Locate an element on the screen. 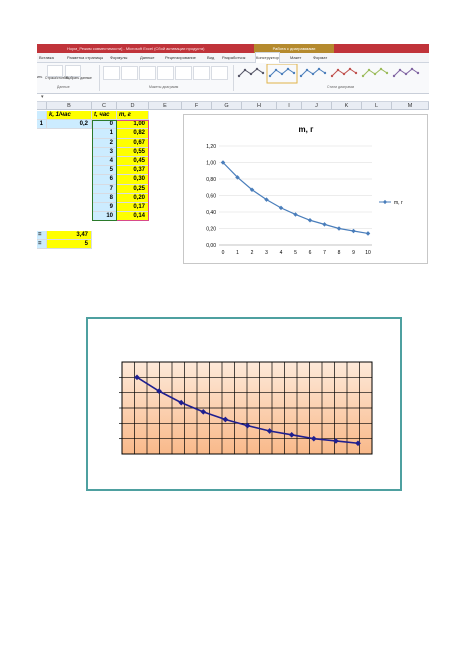 This screenshot has height=650, width=459. t-value: 0 is located at coordinates (104, 125).